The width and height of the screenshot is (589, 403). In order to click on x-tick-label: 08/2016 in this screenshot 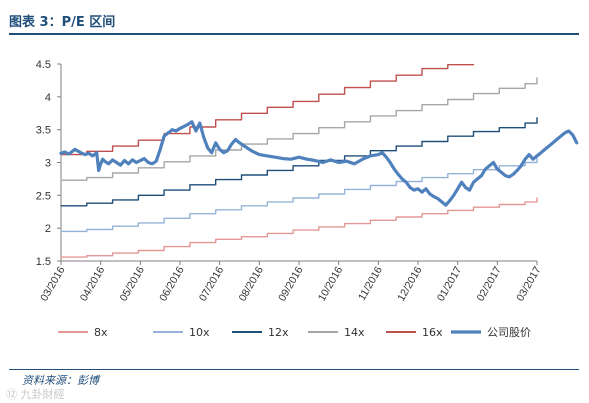, I will do `click(251, 283)`.